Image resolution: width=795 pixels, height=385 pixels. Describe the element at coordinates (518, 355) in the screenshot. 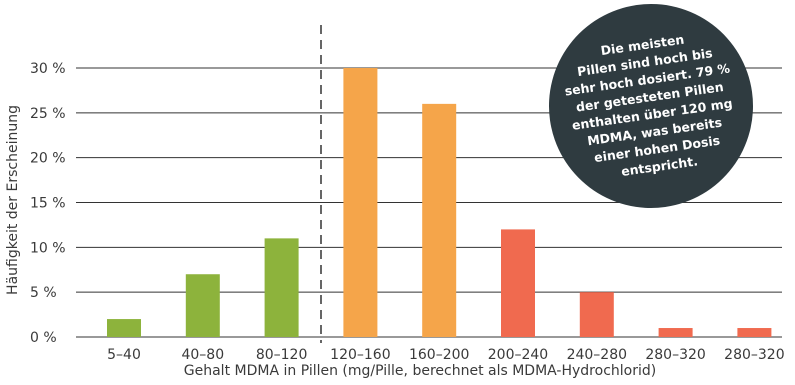

I see `x-tick-label: 200–240` at that location.